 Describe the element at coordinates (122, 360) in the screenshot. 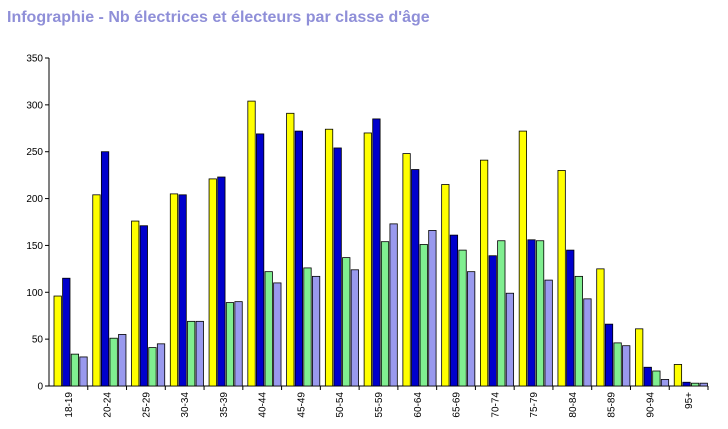

I see `bar-20-24-s4` at that location.